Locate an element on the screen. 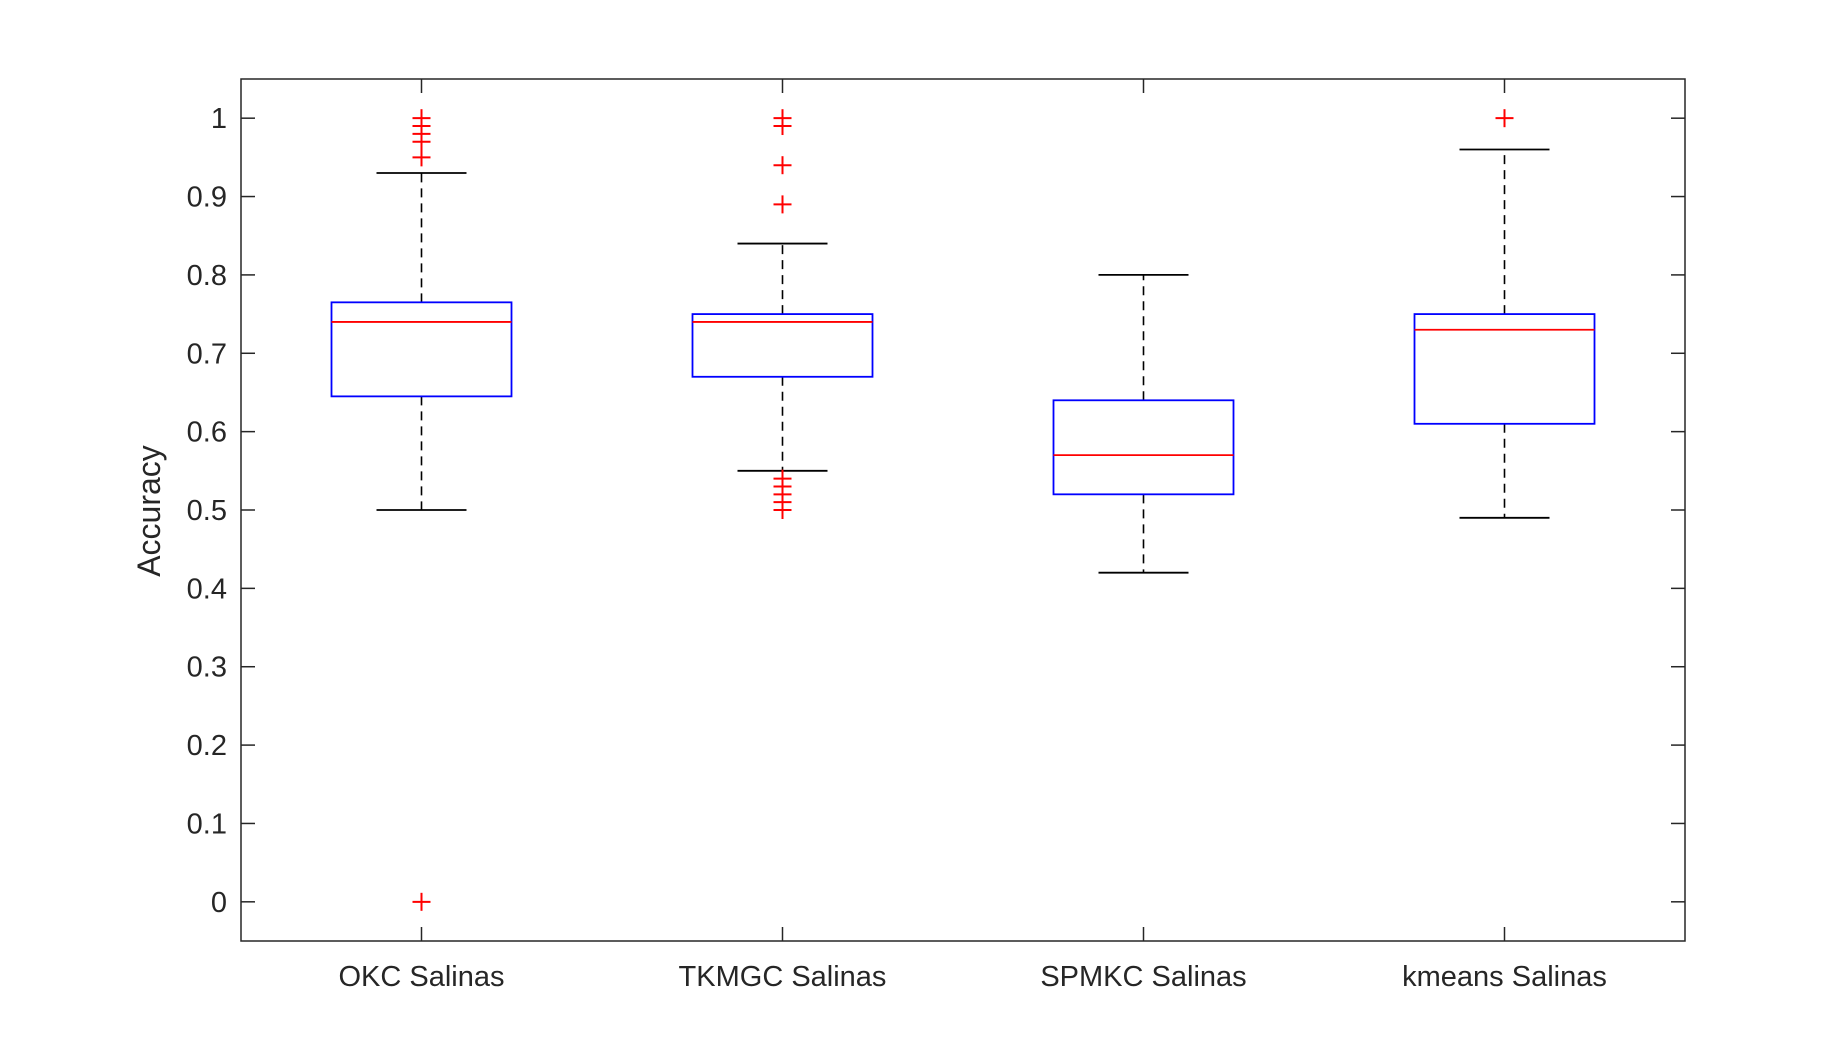  y-tick-labels: 0 0.1 0.2 0.3 0.4 0.5 0.6 0.7 0.8 0.9 1 is located at coordinates (207, 511).